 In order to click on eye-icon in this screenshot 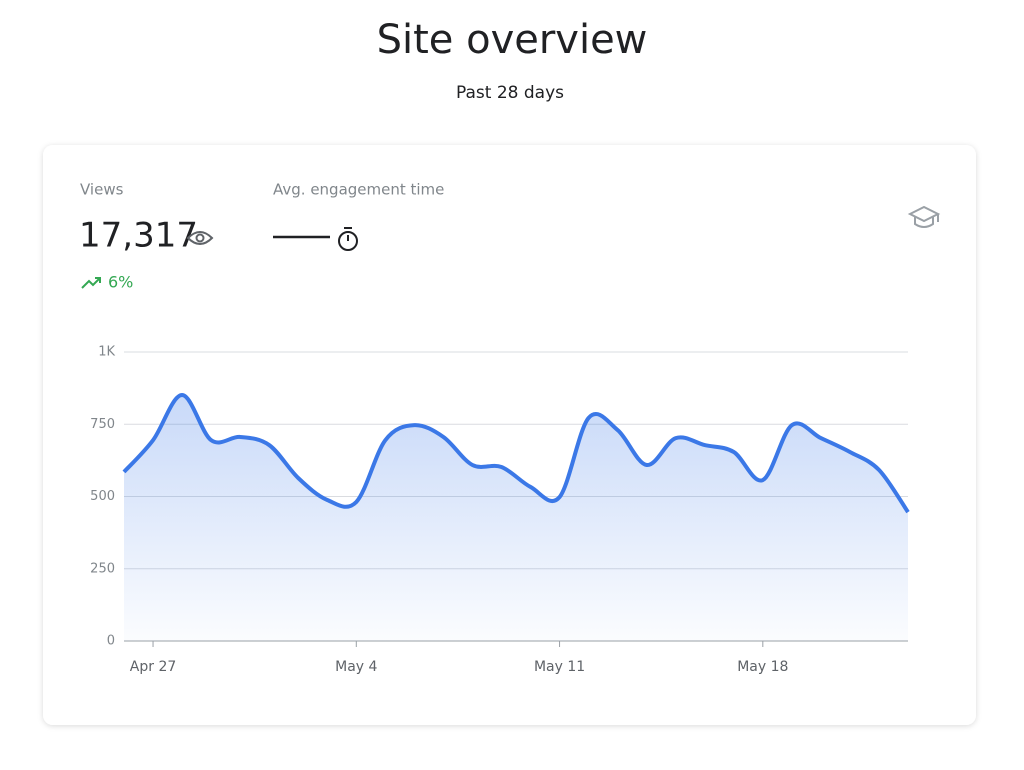, I will do `click(200, 238)`.